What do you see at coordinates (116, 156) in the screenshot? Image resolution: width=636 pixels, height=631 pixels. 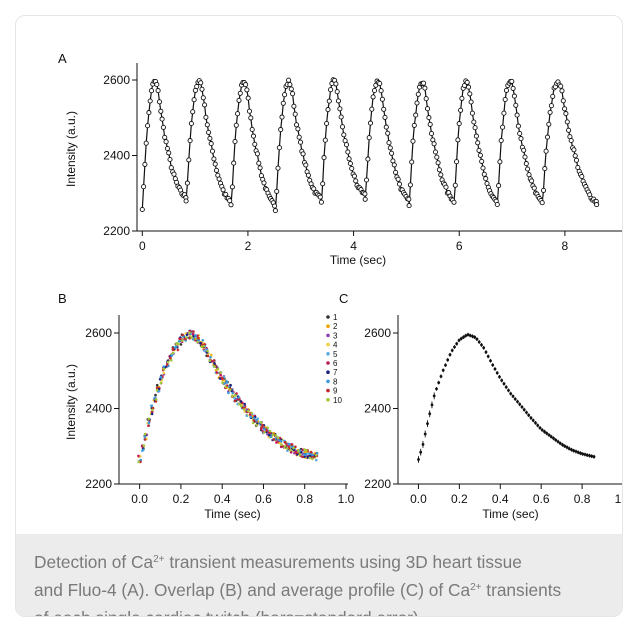 I see `panel-a-y-tick-label: 2400` at bounding box center [116, 156].